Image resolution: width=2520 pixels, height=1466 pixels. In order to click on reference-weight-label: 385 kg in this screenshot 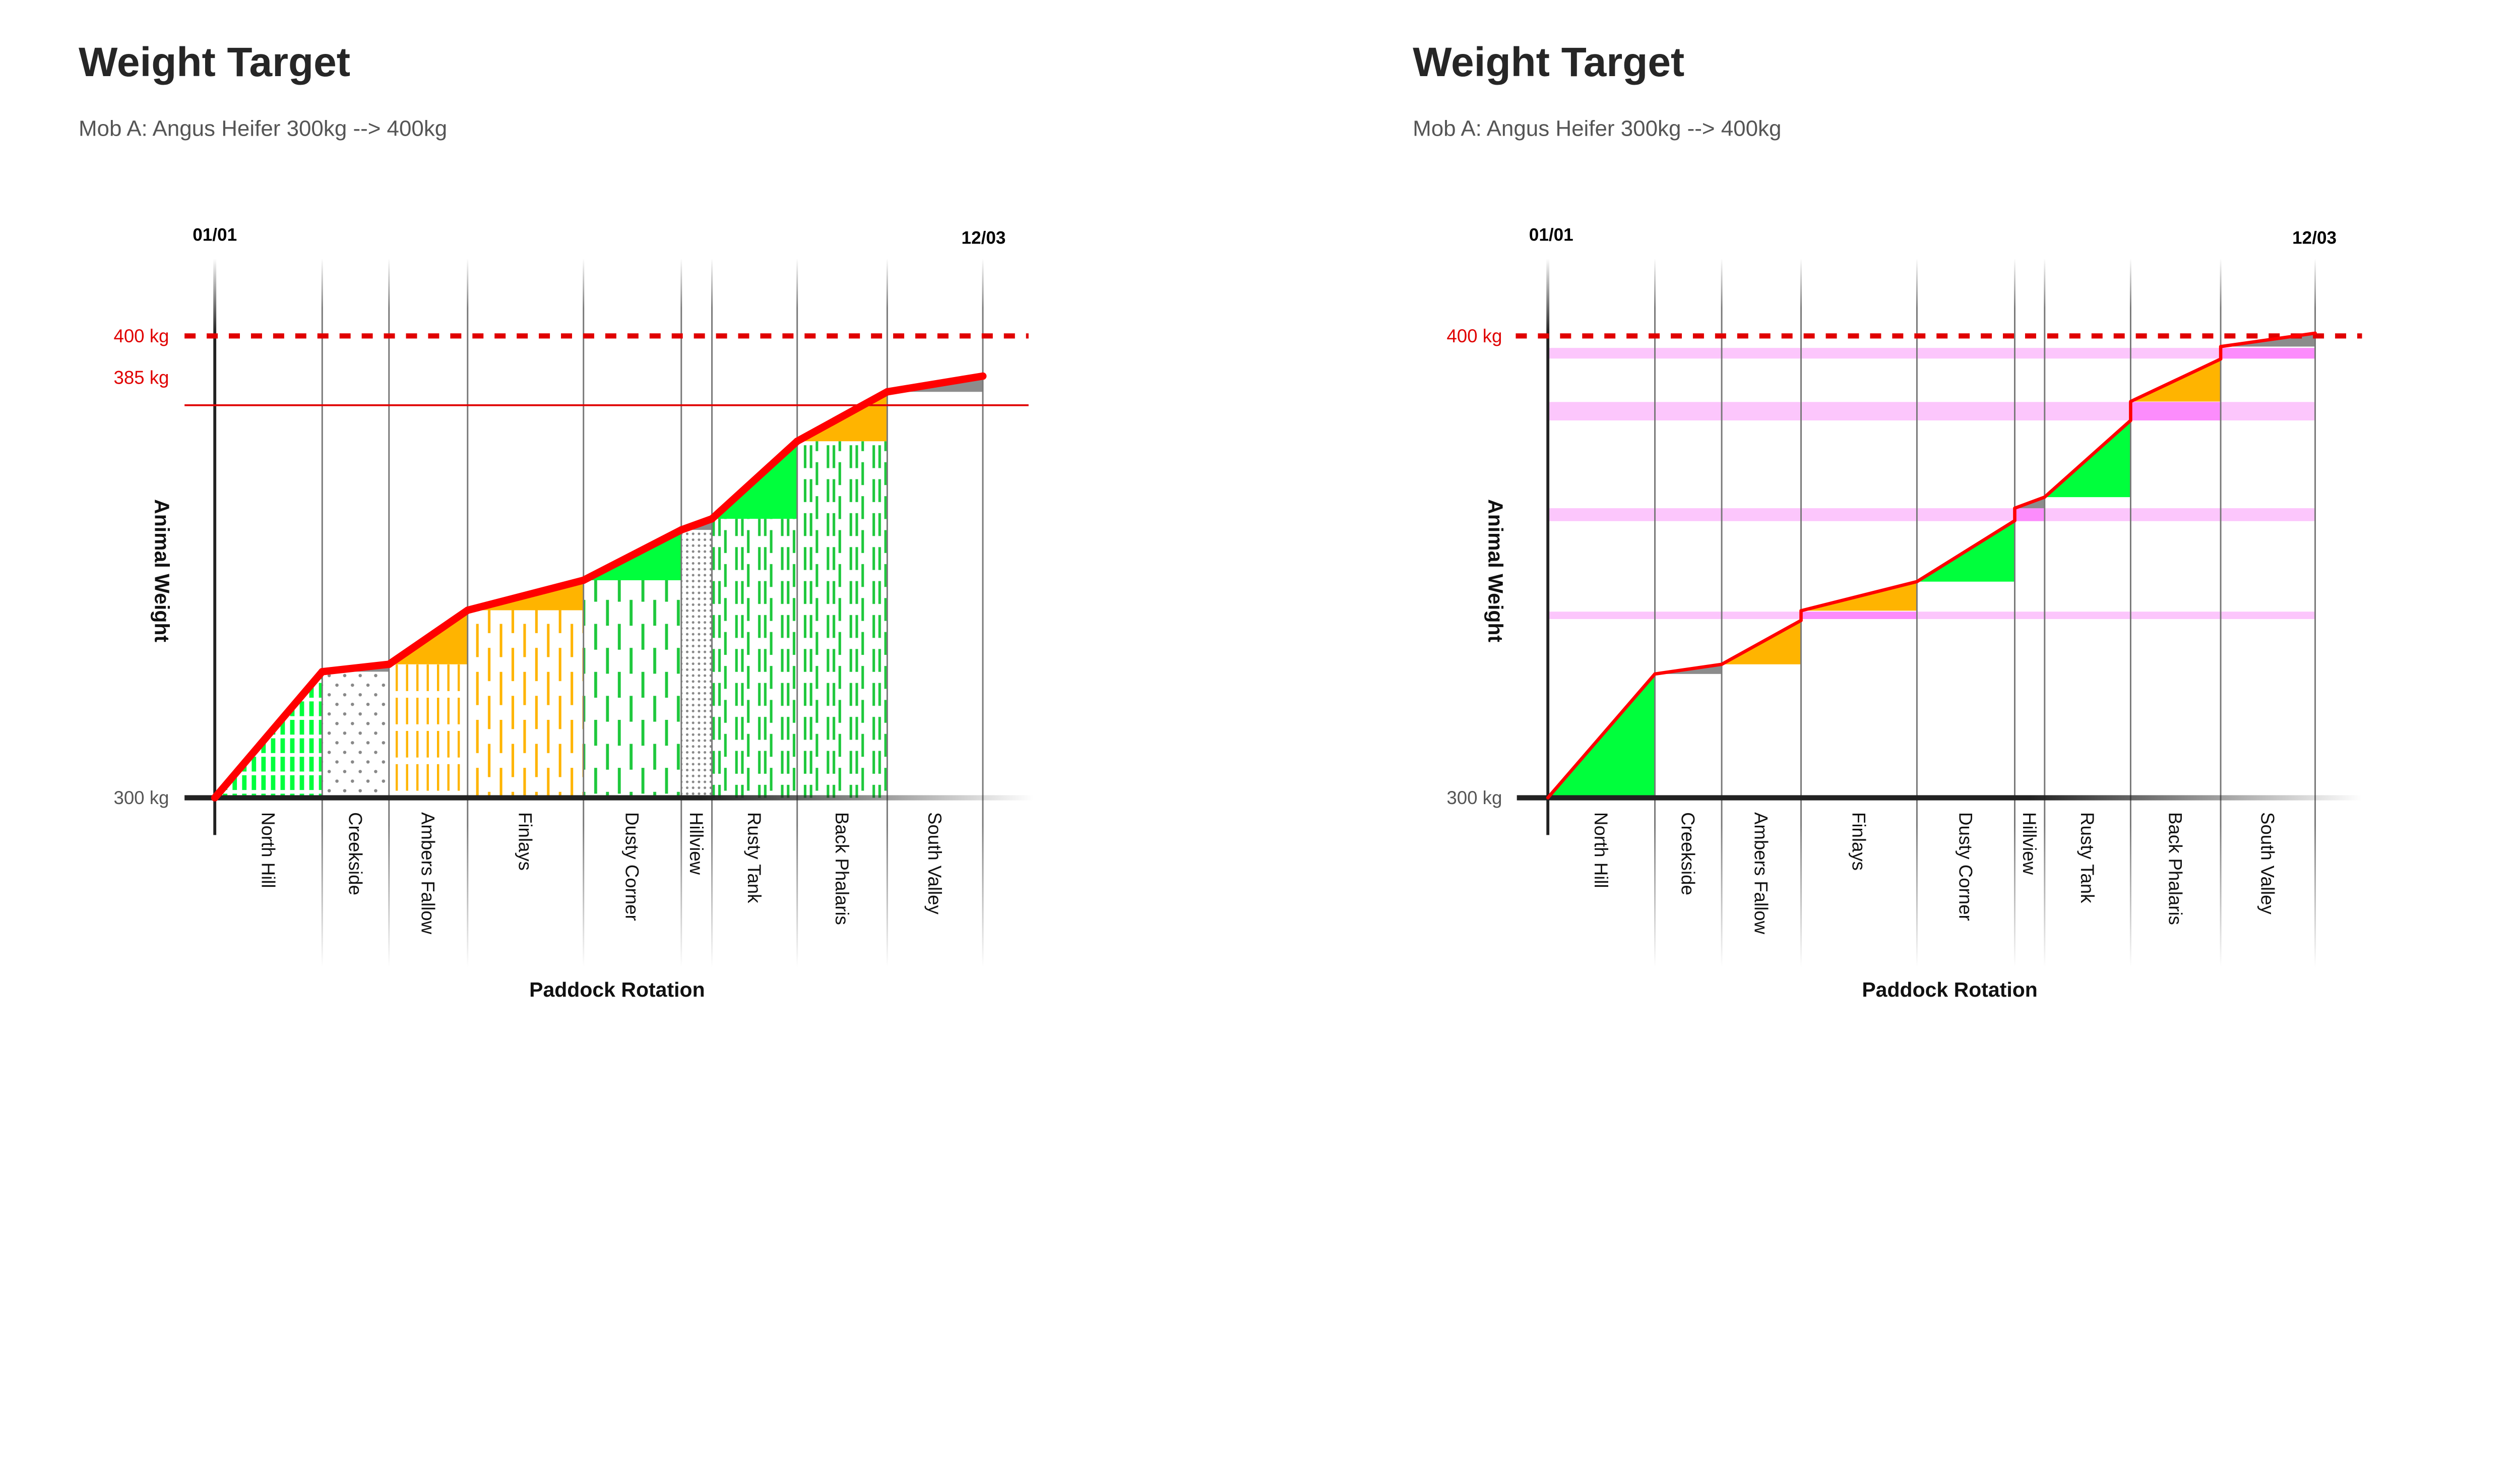, I will do `click(141, 378)`.